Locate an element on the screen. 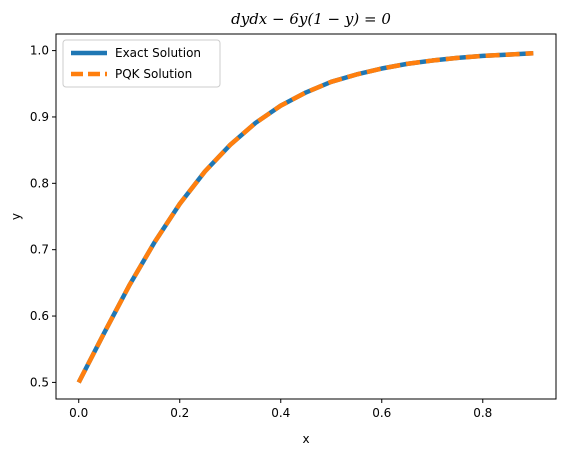  legend-entry-label: Exact Solution is located at coordinates (158, 53).